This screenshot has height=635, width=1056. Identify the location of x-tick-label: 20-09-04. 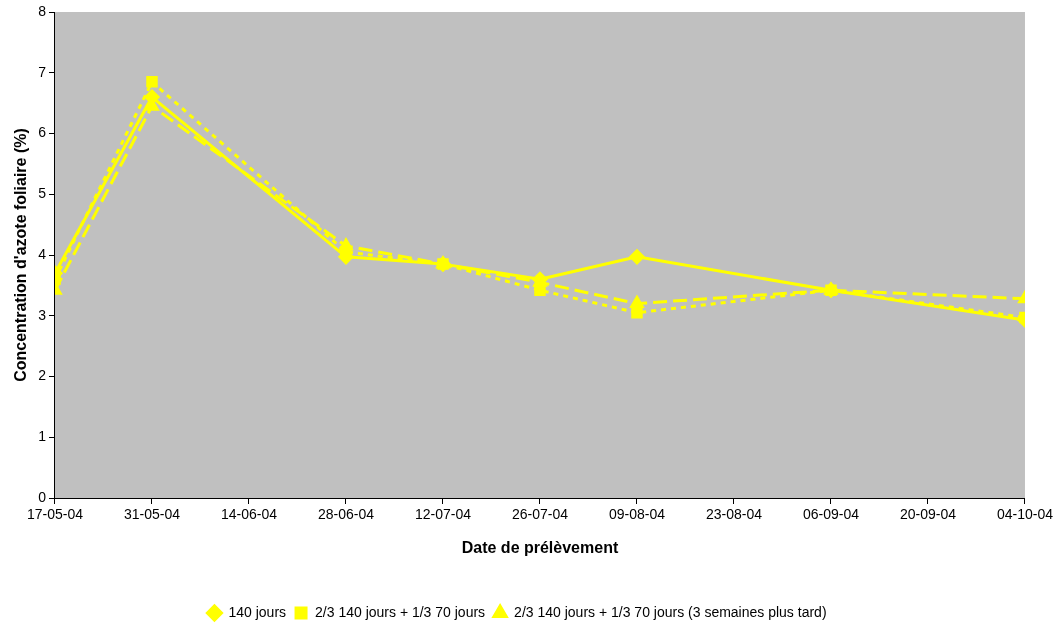
(928, 514).